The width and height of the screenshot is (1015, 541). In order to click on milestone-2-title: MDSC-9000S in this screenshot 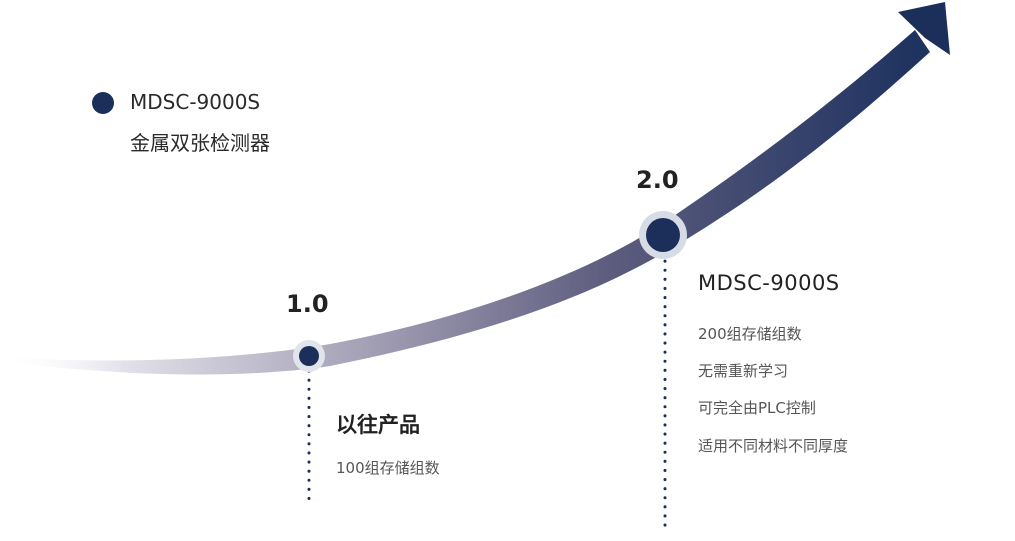, I will do `click(769, 283)`.